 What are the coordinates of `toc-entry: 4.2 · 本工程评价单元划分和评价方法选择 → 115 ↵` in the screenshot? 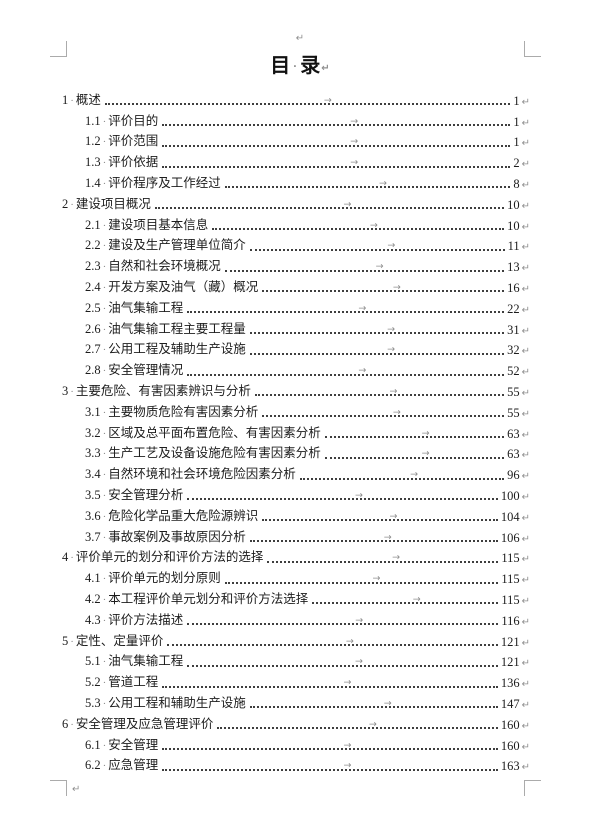 It's located at (300, 597).